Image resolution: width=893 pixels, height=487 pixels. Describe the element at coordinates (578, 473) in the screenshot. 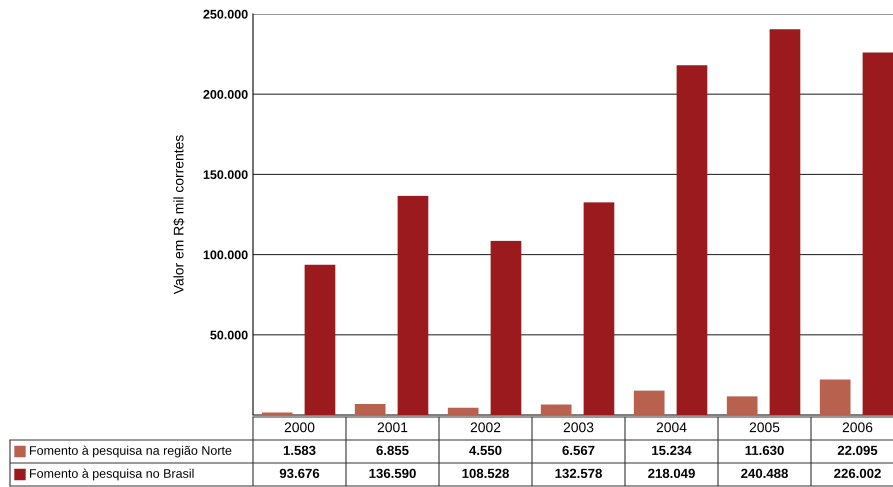

I see `data-label: 132.578` at that location.